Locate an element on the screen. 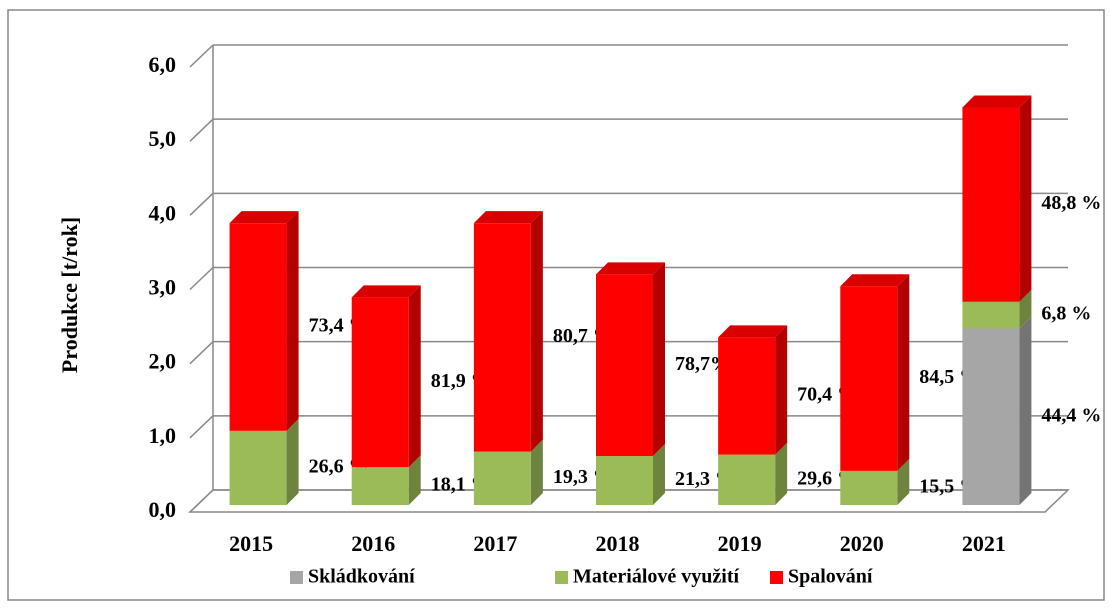 The image size is (1110, 608). share-label: 78,7% is located at coordinates (702, 364).